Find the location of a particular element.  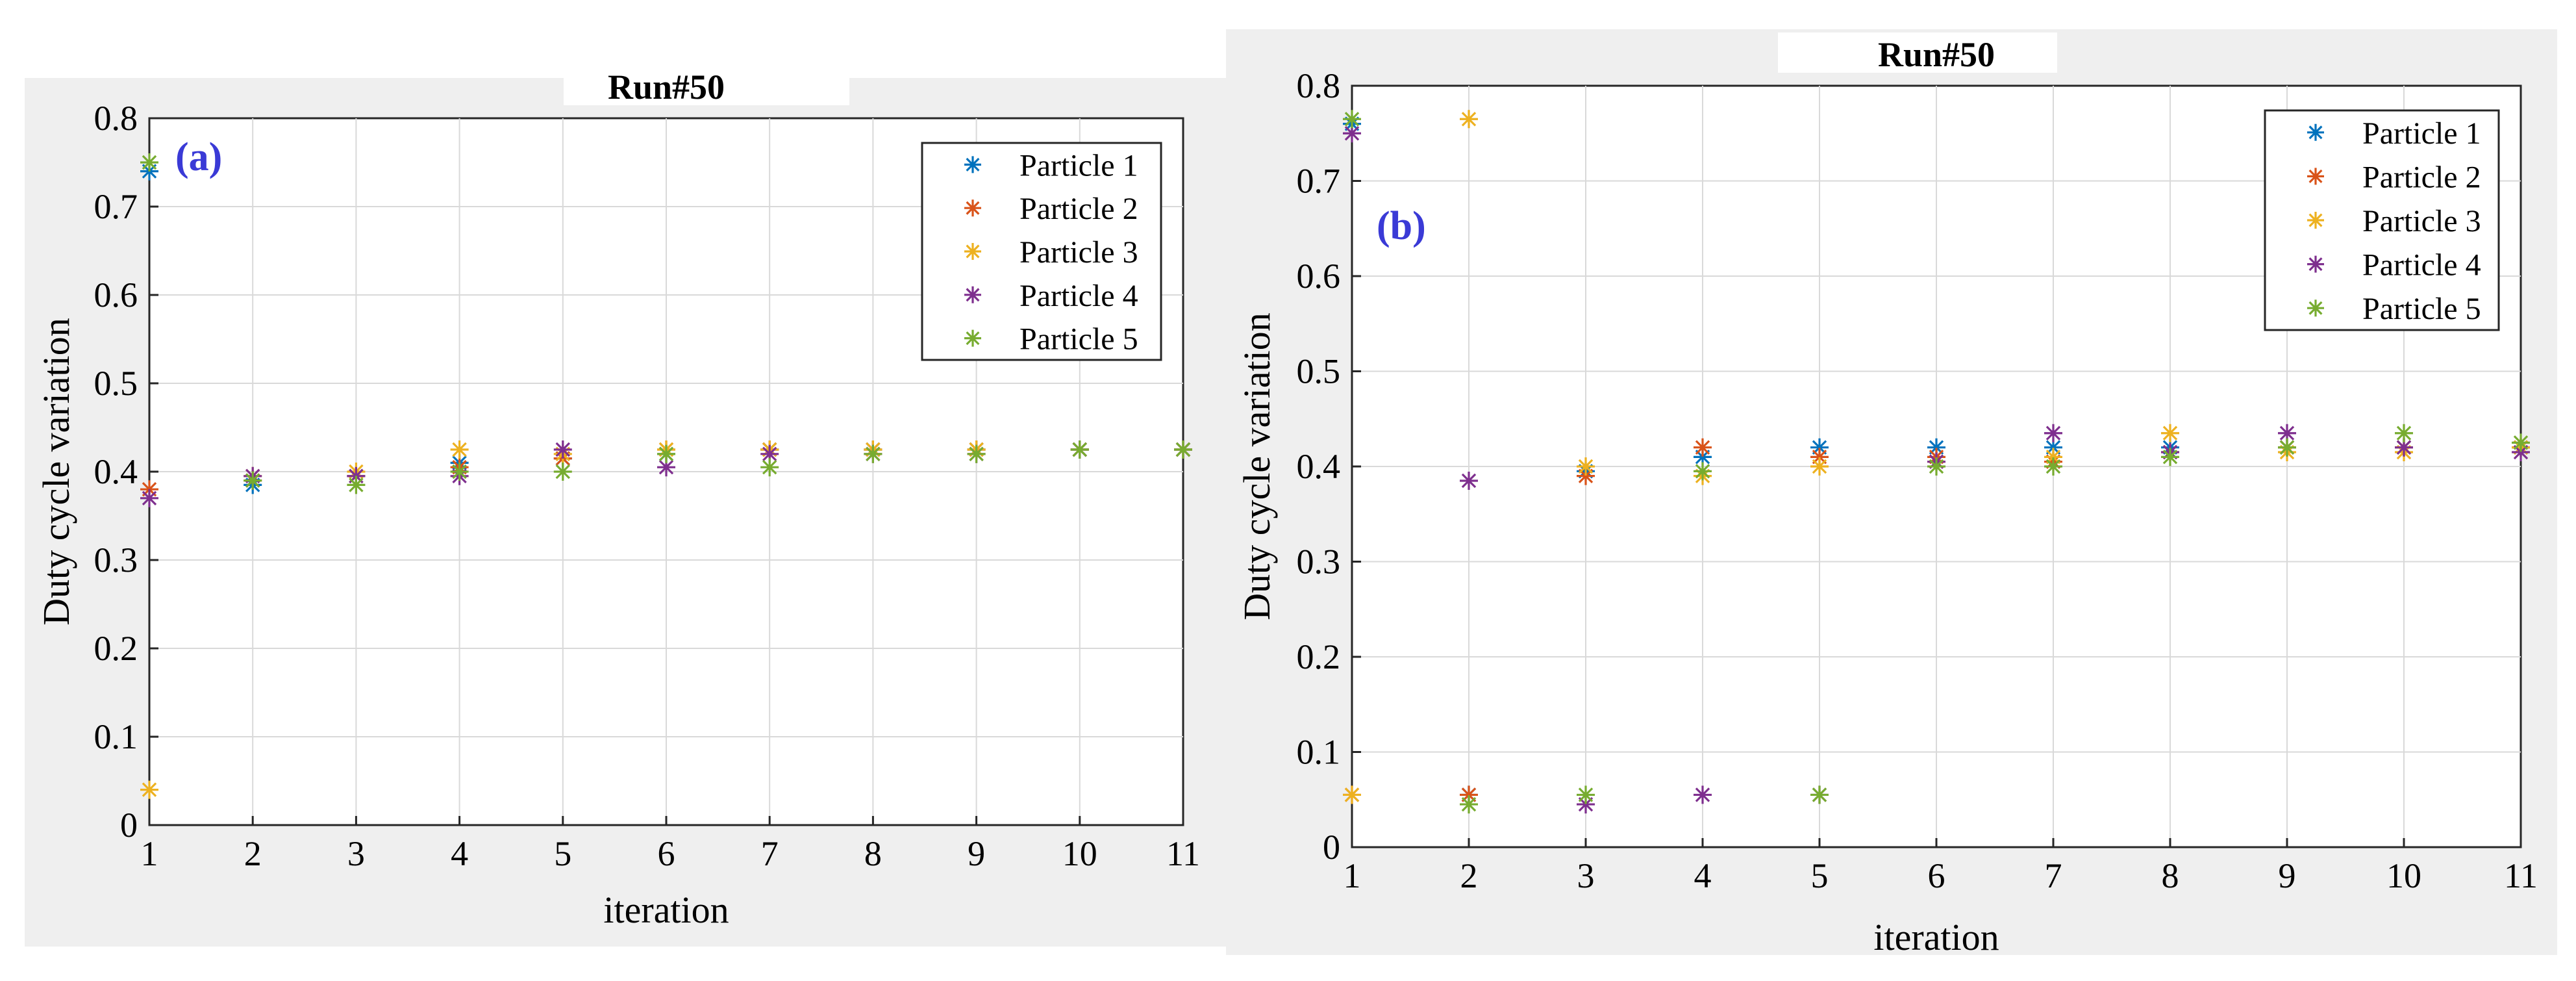

y-tick-label: 0 is located at coordinates (1331, 848).